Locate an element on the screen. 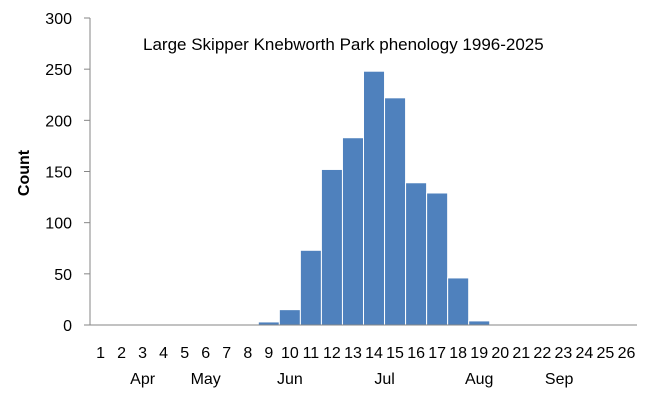 This screenshot has height=403, width=651. x-tick-label: 9 is located at coordinates (268, 353).